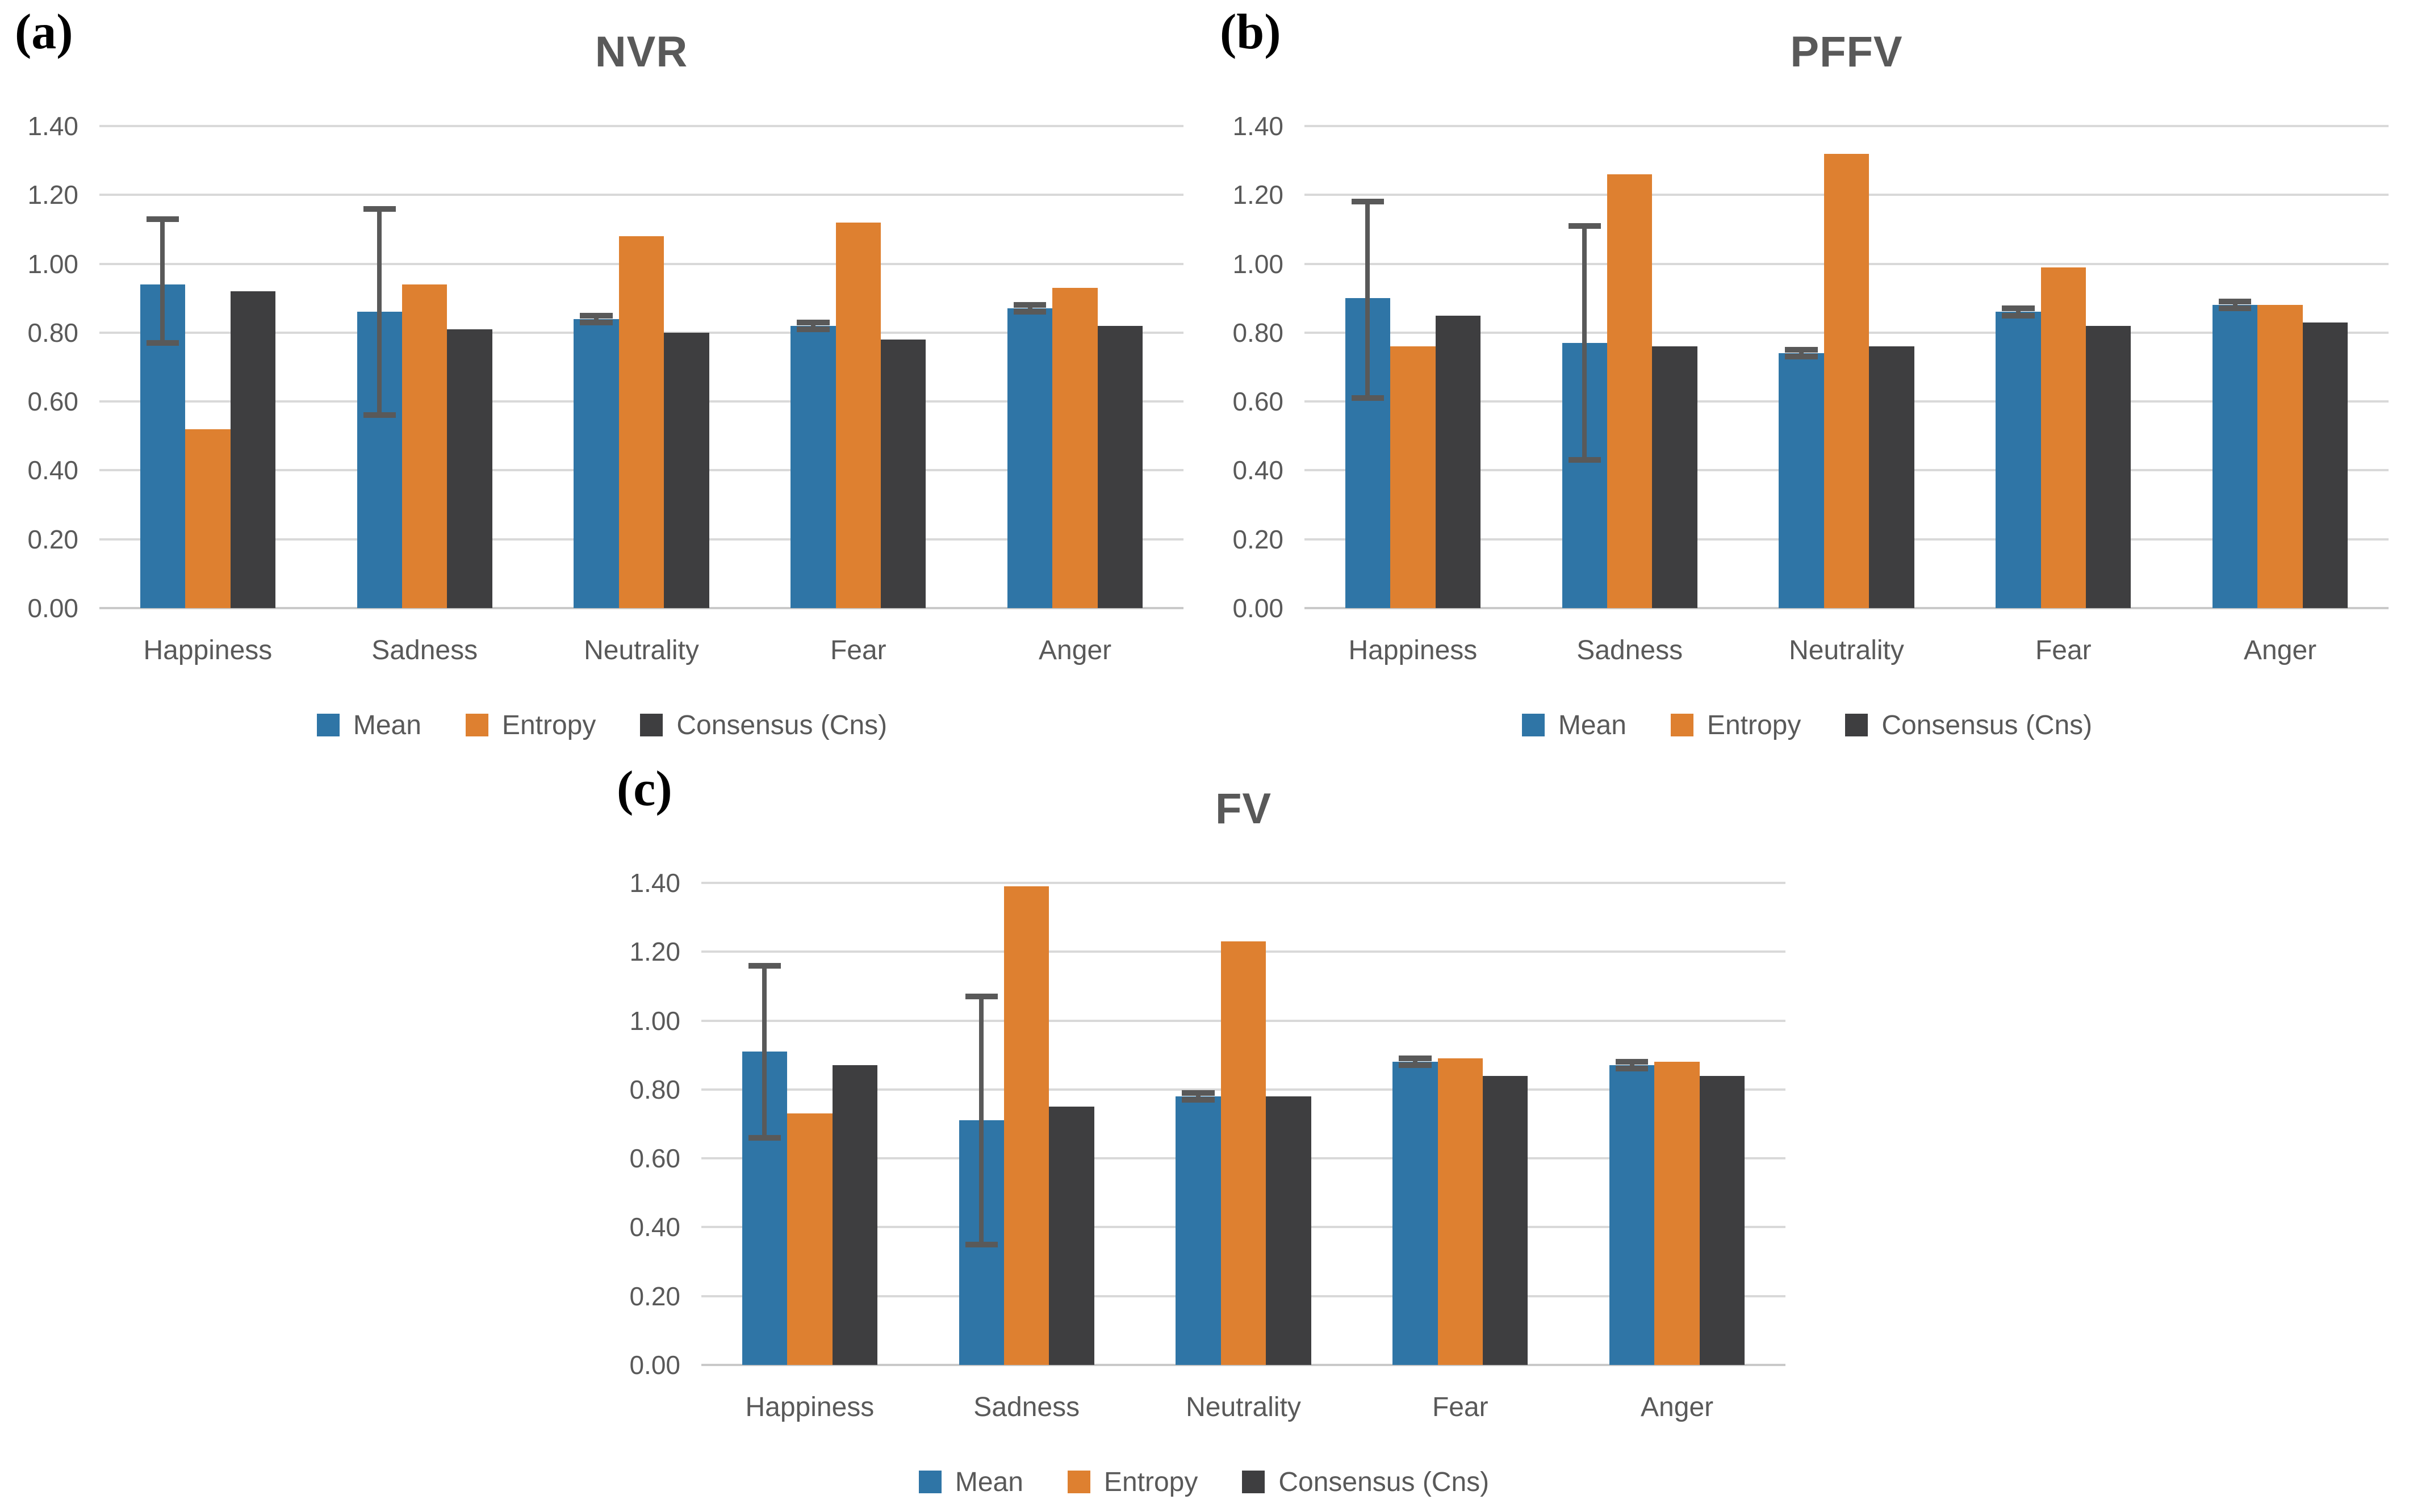 The width and height of the screenshot is (2409, 1512). What do you see at coordinates (654, 1021) in the screenshot?
I see `y-tick-label: 1.00` at bounding box center [654, 1021].